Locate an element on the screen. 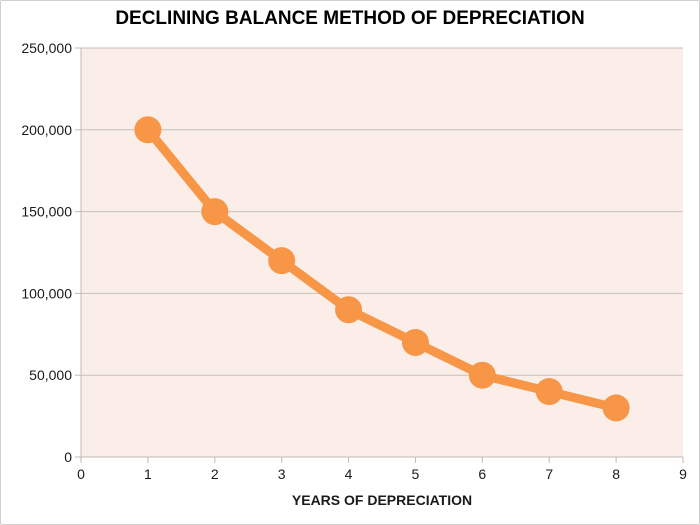 The height and width of the screenshot is (525, 700). x-tick-label: 9 is located at coordinates (683, 474).